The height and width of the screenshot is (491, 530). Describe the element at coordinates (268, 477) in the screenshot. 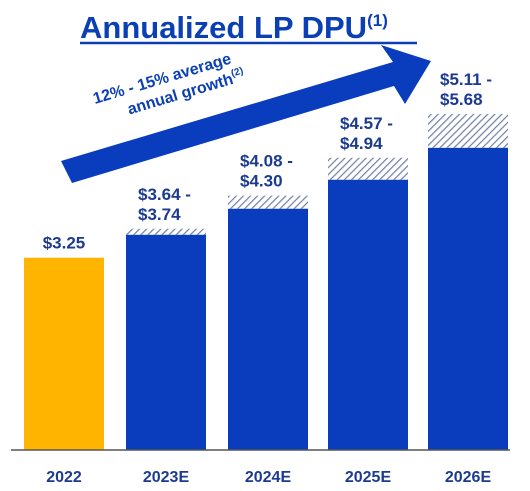

I see `x-tick-2024E: 2024E` at that location.